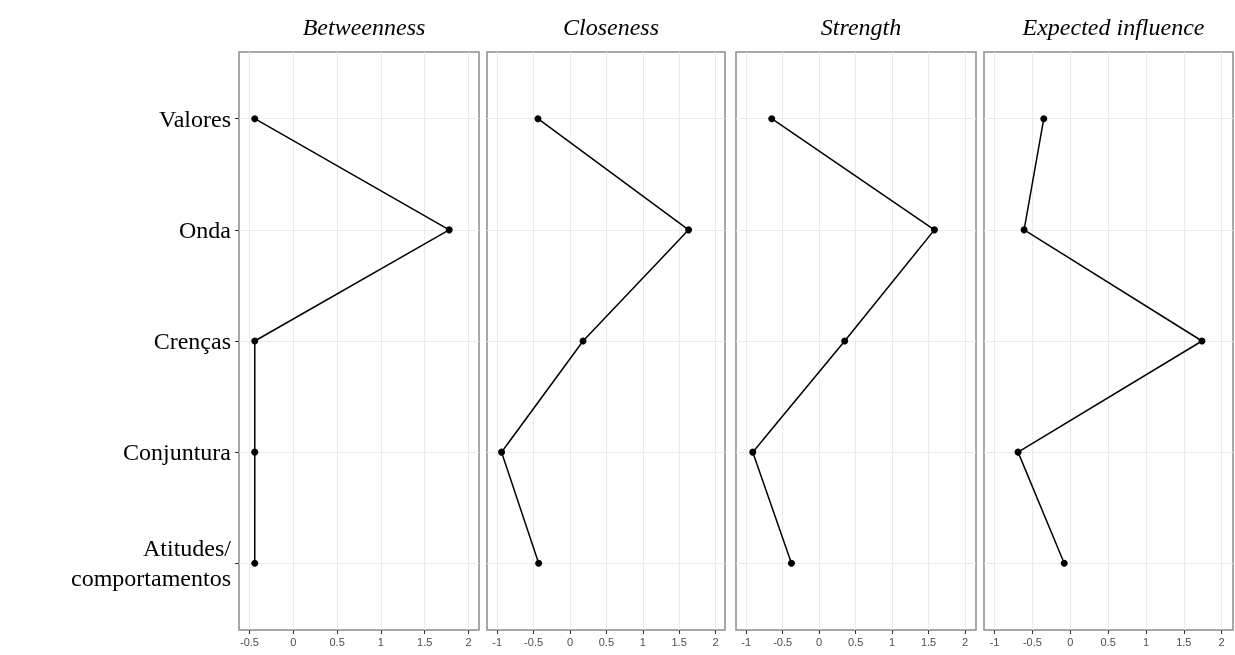 This screenshot has height=655, width=1235. What do you see at coordinates (1113, 27) in the screenshot?
I see `chart-title: Expected influence` at bounding box center [1113, 27].